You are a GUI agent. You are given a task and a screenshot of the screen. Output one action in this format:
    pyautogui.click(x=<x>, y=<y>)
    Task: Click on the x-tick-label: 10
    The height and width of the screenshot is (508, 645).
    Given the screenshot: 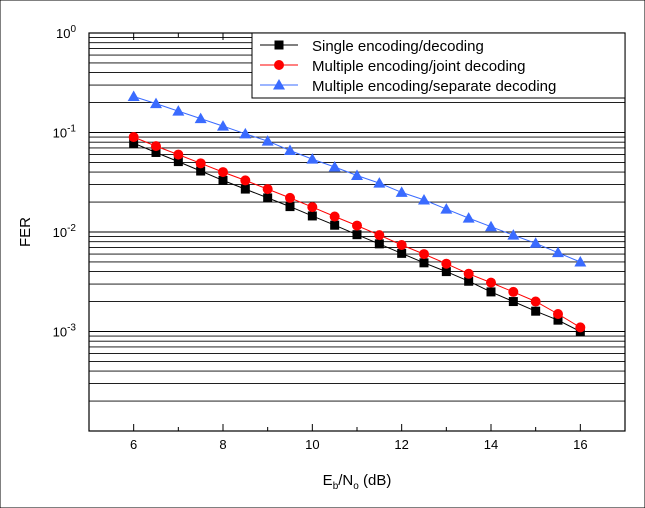 What is the action you would take?
    pyautogui.click(x=312, y=444)
    